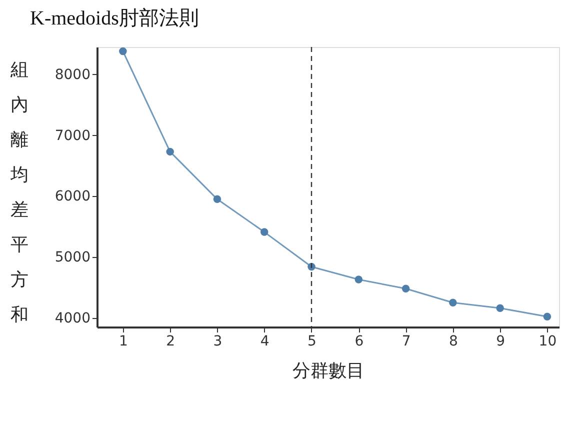 Image resolution: width=586 pixels, height=436 pixels. Describe the element at coordinates (265, 342) in the screenshot. I see `x-tick-label: 4` at that location.